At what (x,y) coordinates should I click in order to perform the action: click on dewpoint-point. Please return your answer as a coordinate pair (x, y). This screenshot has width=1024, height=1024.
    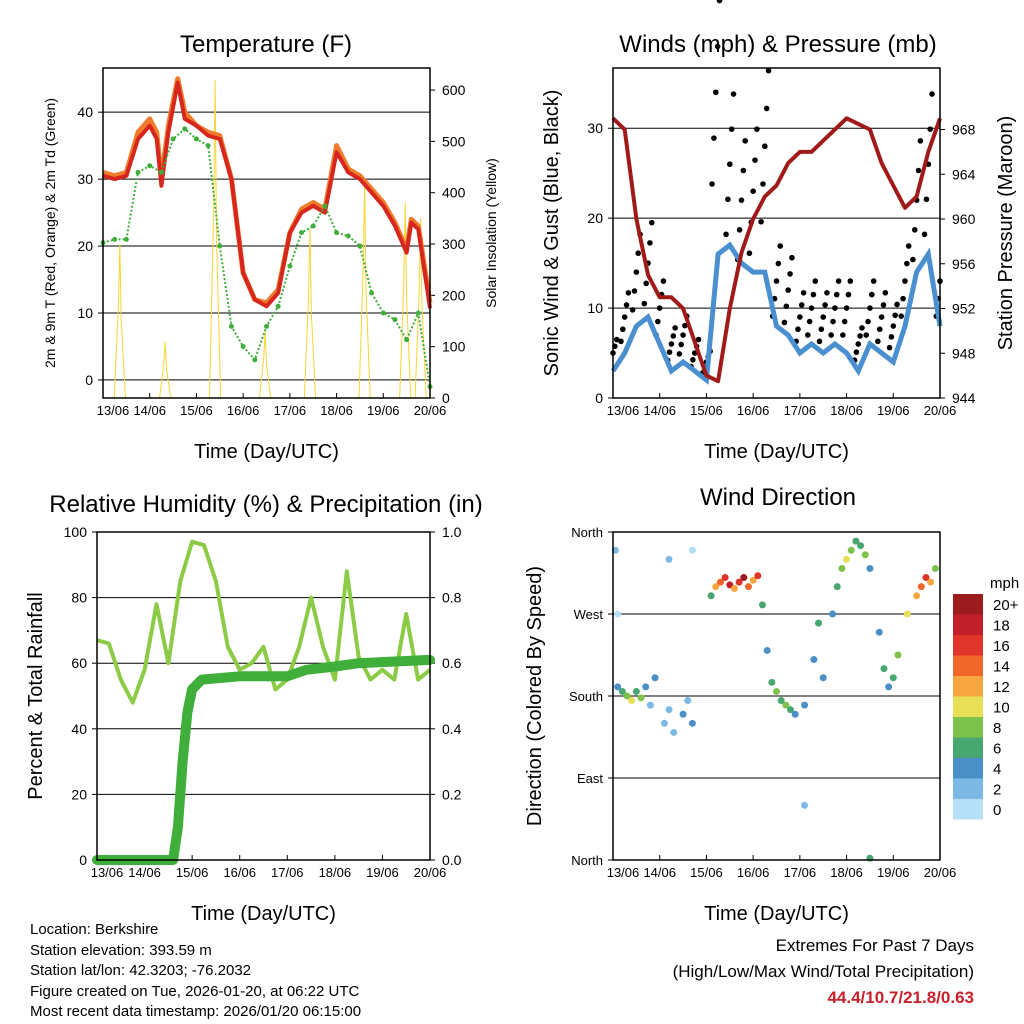
    Looking at the image, I should click on (348, 236).